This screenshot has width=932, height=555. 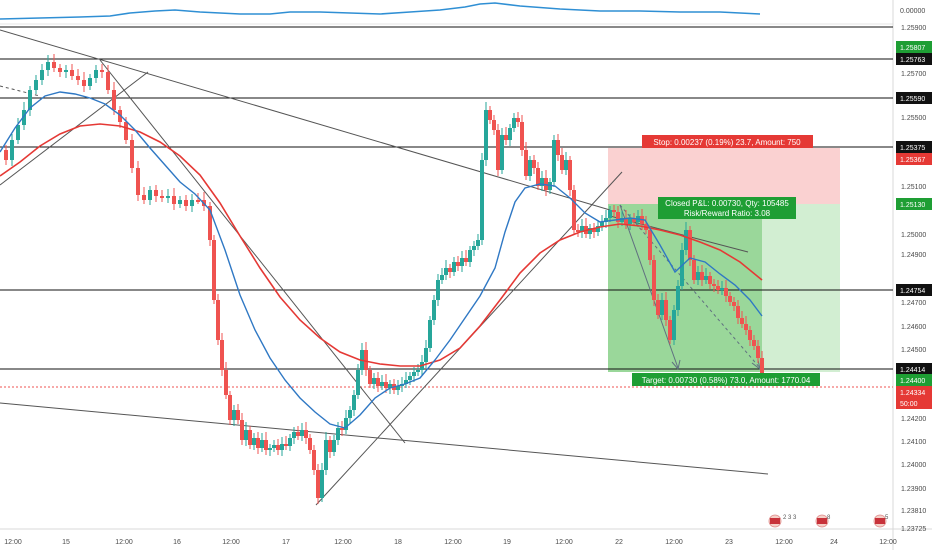 What do you see at coordinates (914, 147) in the screenshot?
I see `price-tag: 1.25375` at bounding box center [914, 147].